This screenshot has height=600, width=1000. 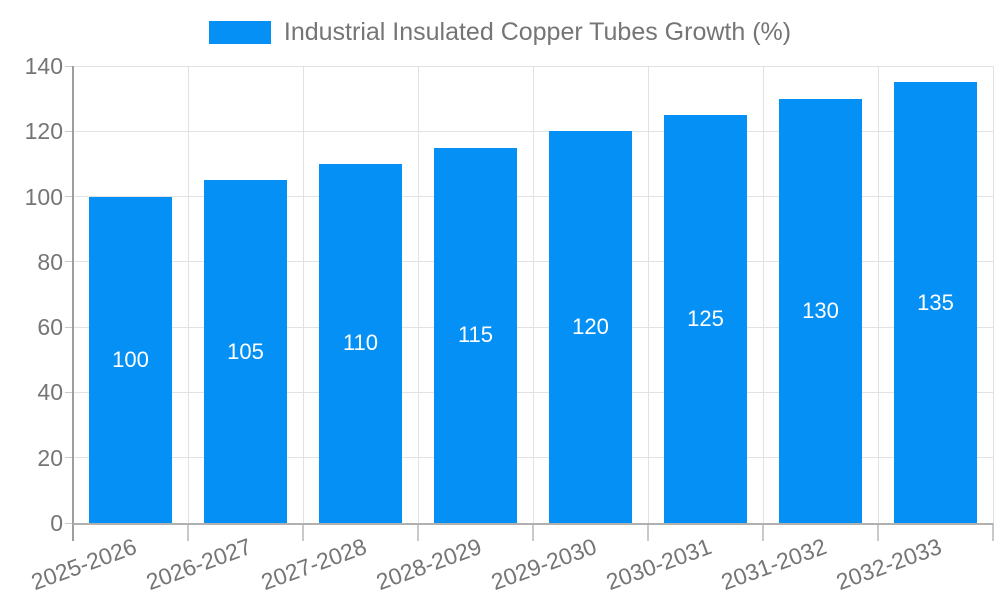 What do you see at coordinates (73, 303) in the screenshot?
I see `y-axis-line` at bounding box center [73, 303].